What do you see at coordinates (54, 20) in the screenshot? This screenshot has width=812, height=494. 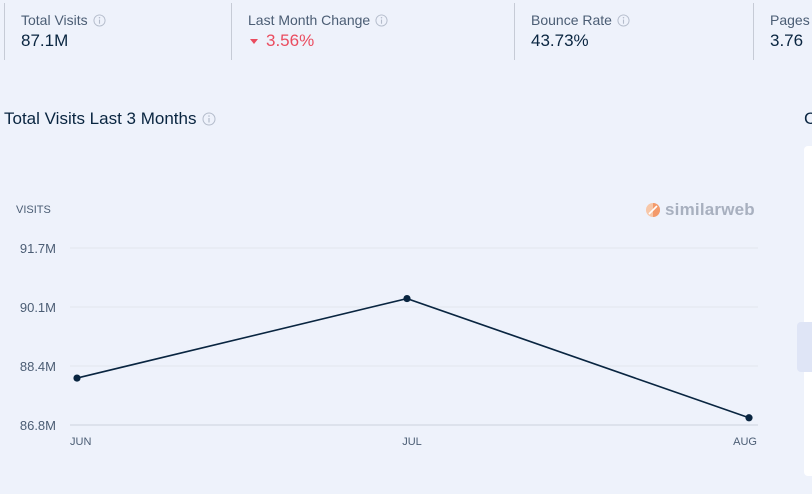 I see `metric-label: Total Visits` at bounding box center [54, 20].